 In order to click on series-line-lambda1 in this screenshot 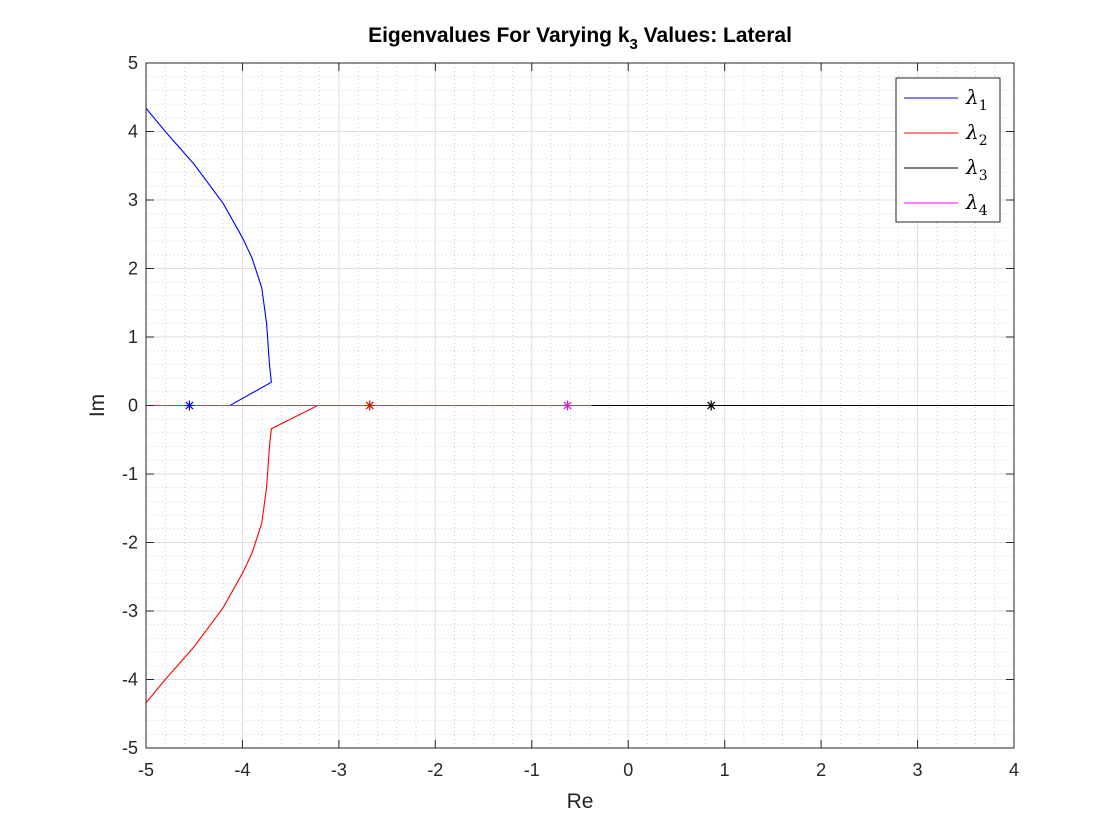, I will do `click(209, 257)`.